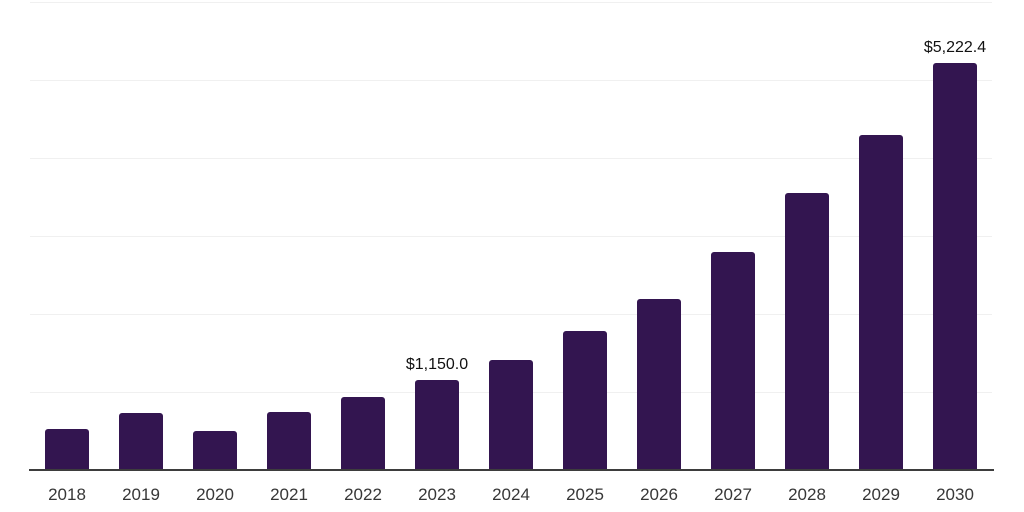 This screenshot has width=1024, height=512. Describe the element at coordinates (437, 494) in the screenshot. I see `x-tick-2023: 2023` at that location.